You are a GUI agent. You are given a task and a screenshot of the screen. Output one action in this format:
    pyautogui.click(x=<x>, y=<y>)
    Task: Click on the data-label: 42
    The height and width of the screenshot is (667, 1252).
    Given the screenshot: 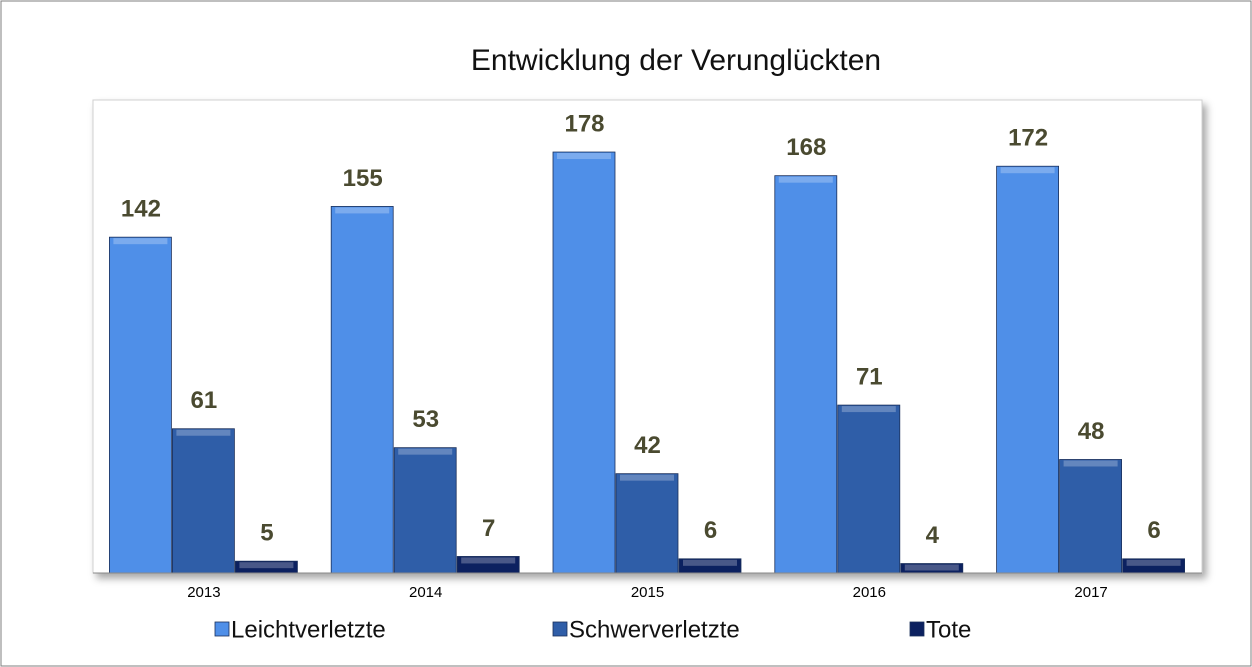 What is the action you would take?
    pyautogui.click(x=647, y=445)
    